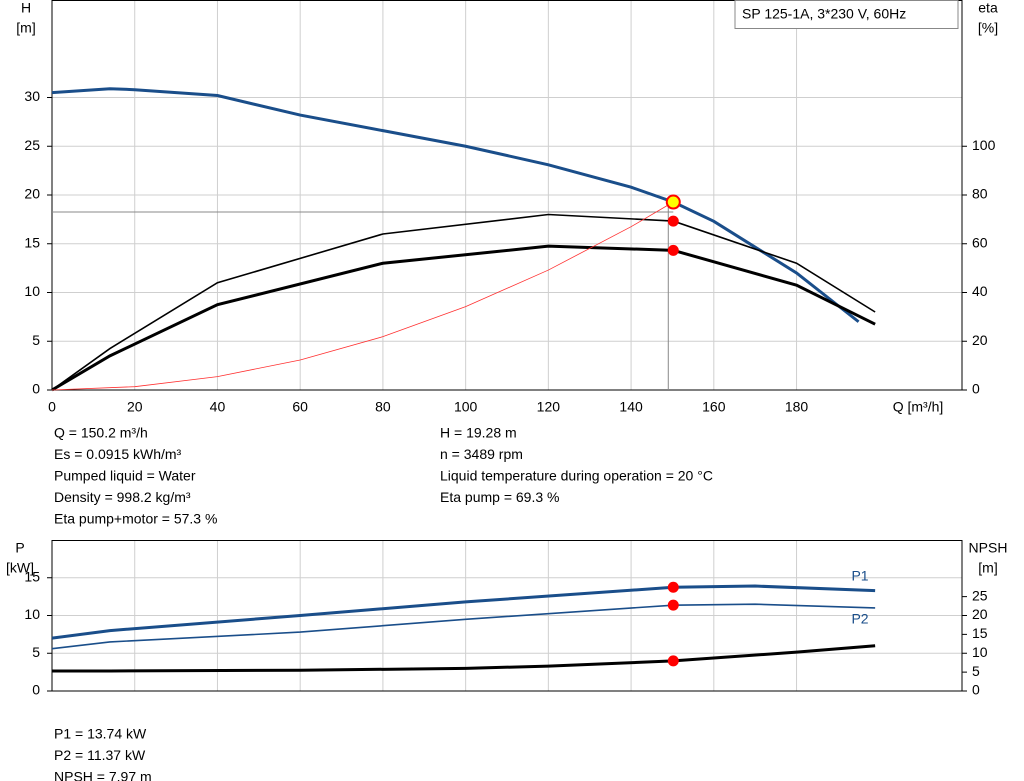 Image resolution: width=1024 pixels, height=781 pixels. What do you see at coordinates (859, 619) in the screenshot?
I see `curve-label: P2` at bounding box center [859, 619].